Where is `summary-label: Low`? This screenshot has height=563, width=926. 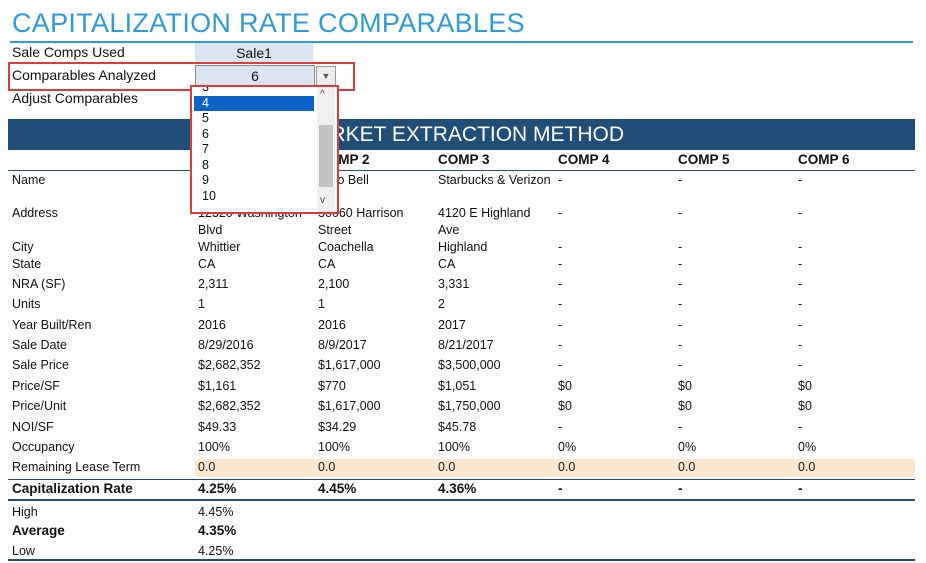
summary-label: Low is located at coordinates (23, 551).